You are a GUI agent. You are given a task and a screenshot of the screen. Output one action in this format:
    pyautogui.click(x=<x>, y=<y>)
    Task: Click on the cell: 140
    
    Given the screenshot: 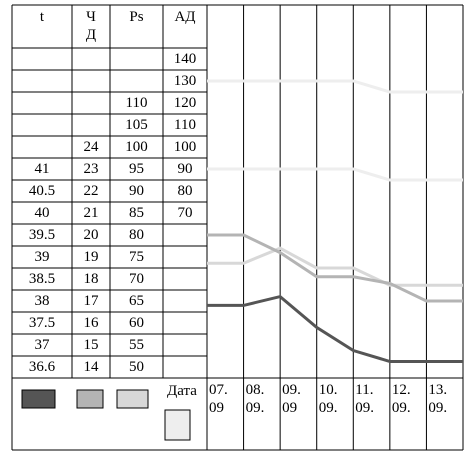 What is the action you would take?
    pyautogui.click(x=185, y=59)
    